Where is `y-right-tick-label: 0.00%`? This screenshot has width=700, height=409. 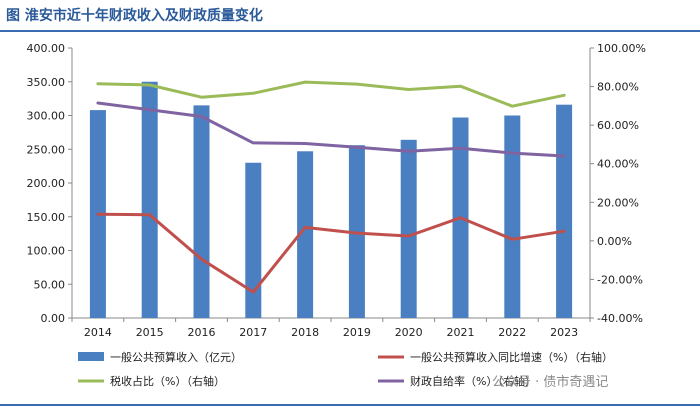 y-right-tick-label: 0.00% is located at coordinates (614, 241).